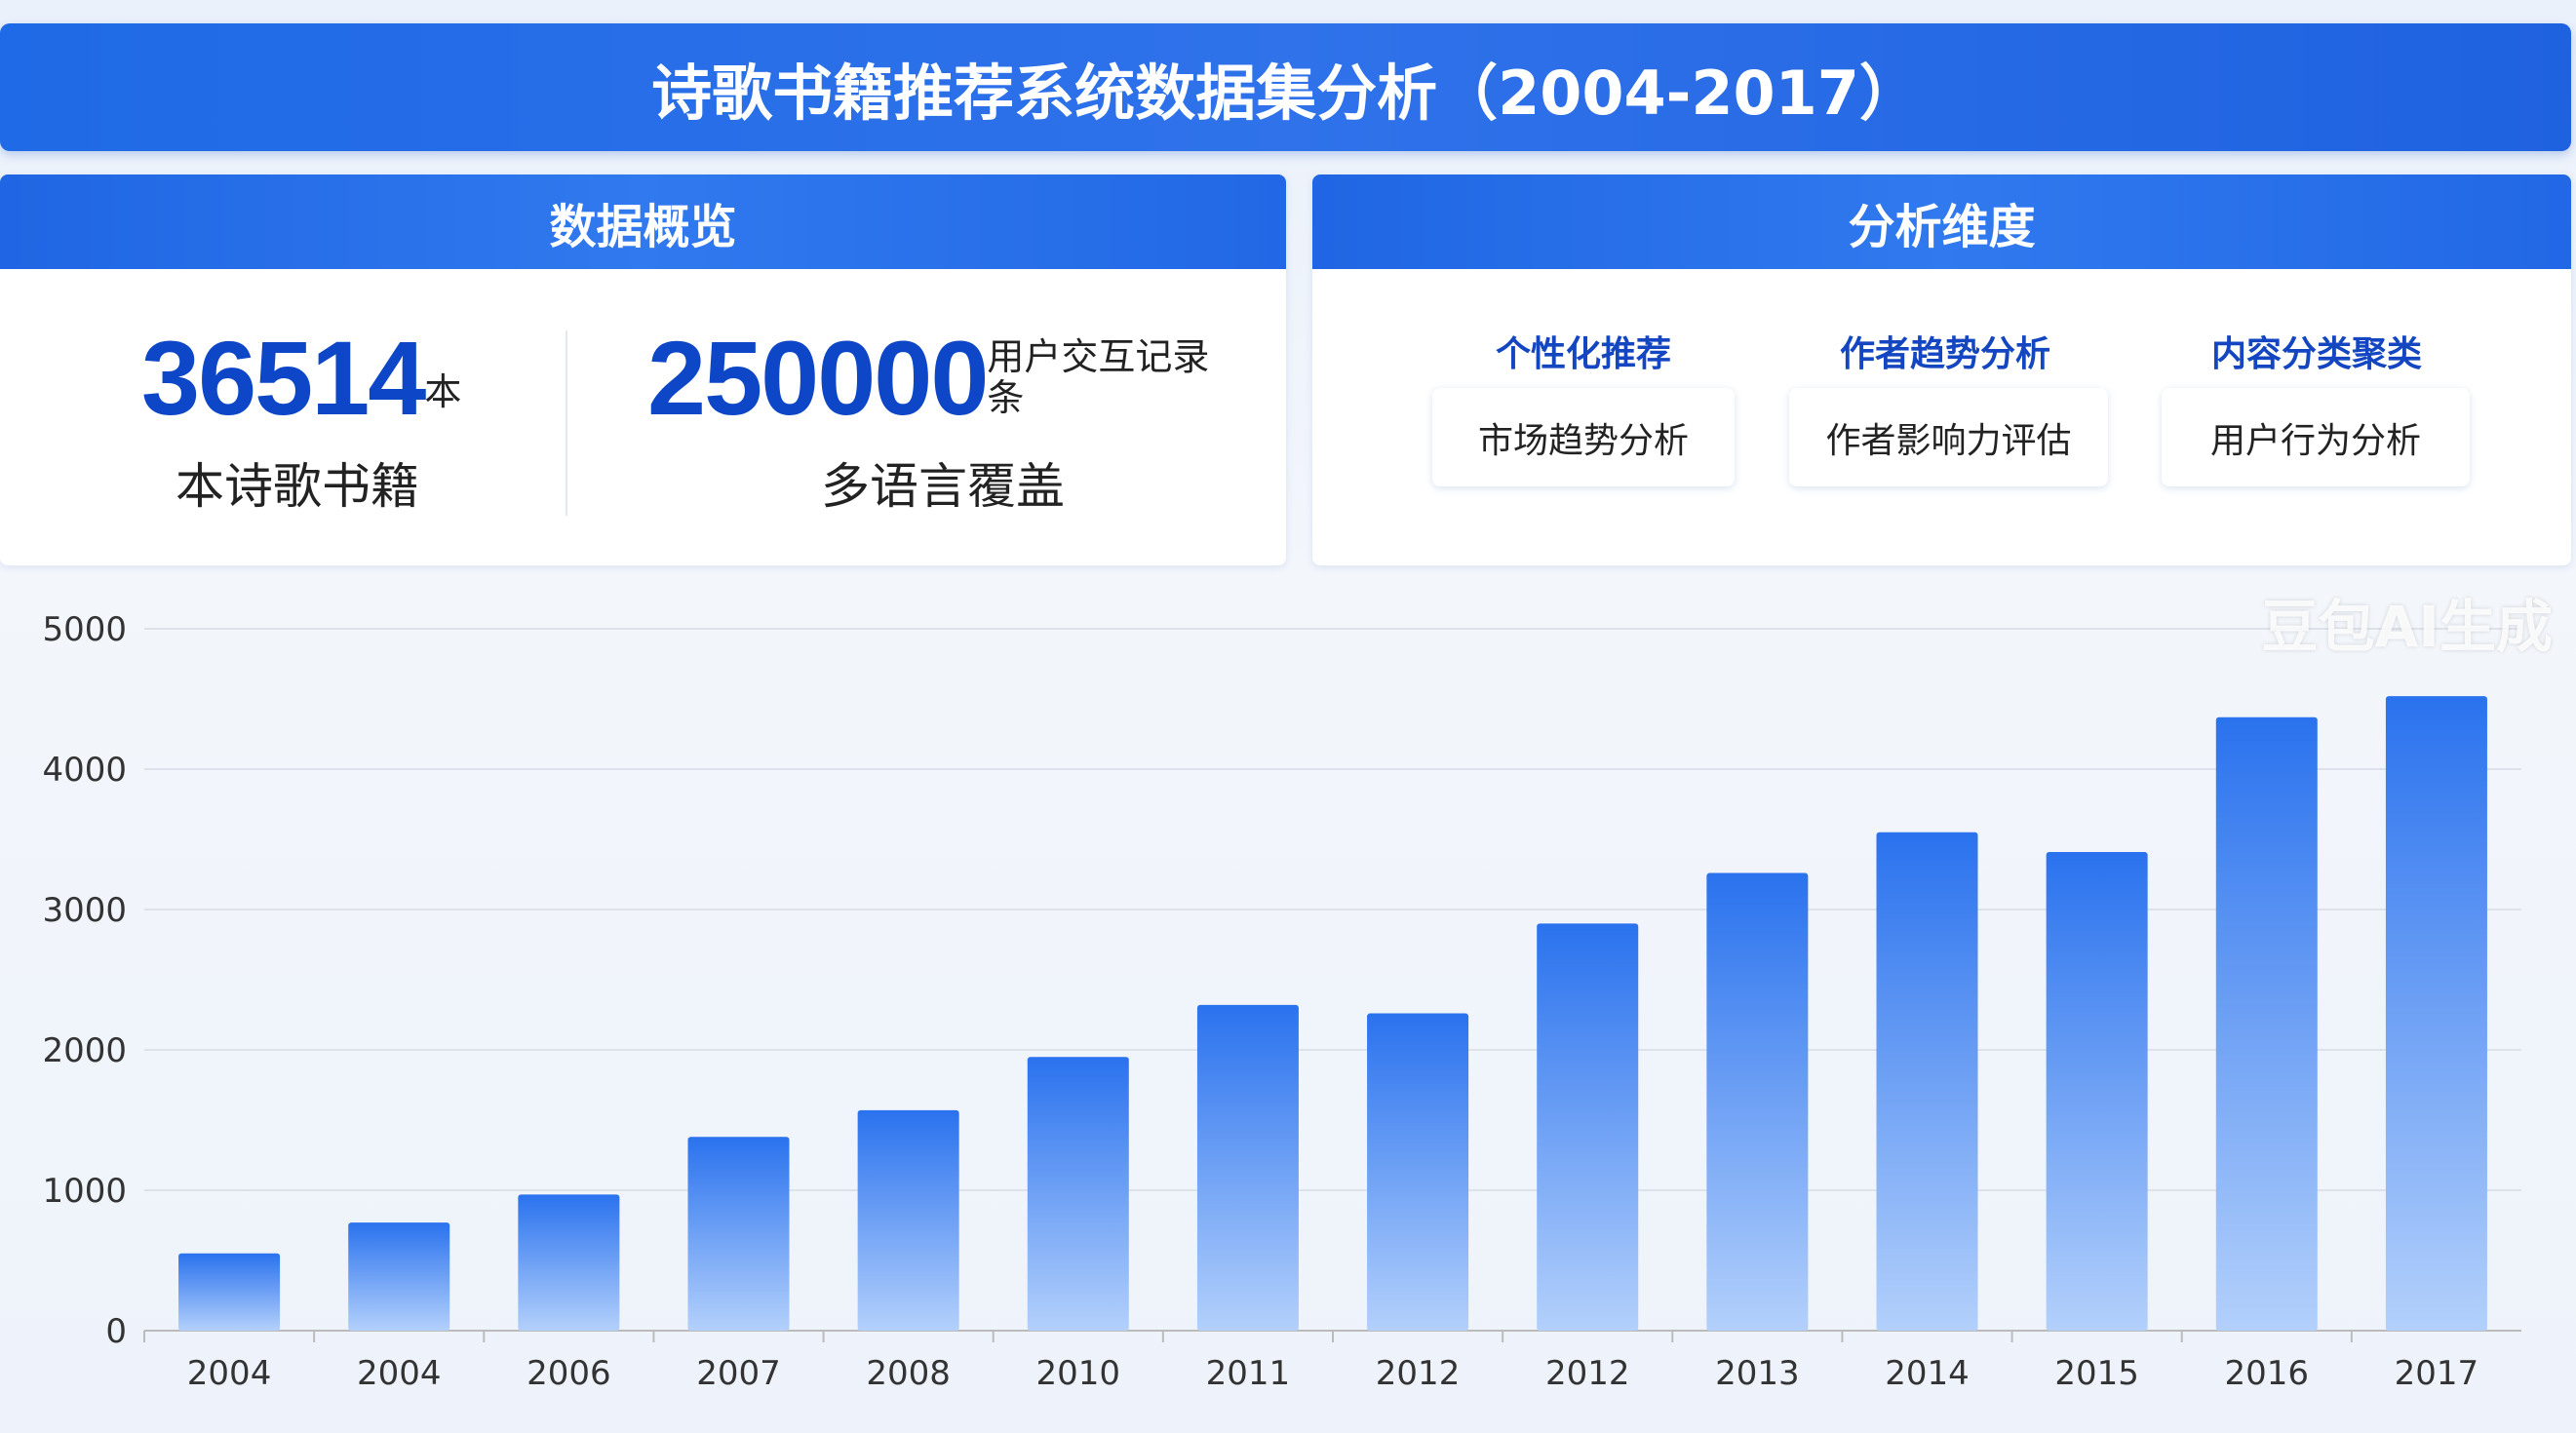 The height and width of the screenshot is (1433, 2576). I want to click on overview-title: 数据概览, so click(643, 221).